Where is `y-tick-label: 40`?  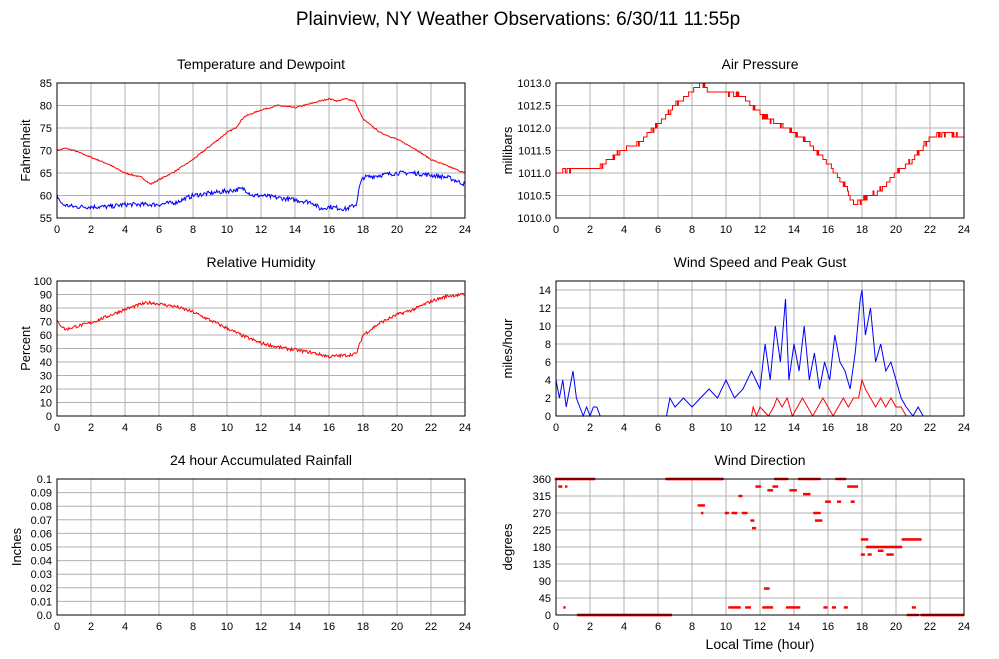
y-tick-label: 40 is located at coordinates (46, 363).